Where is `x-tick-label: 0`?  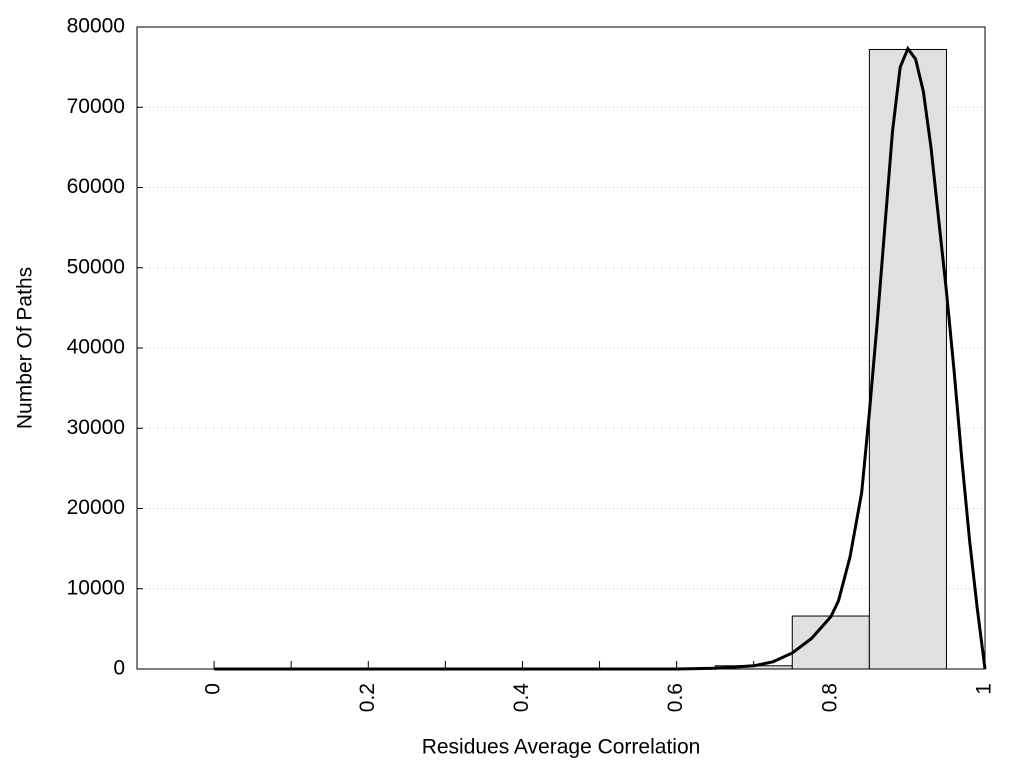
x-tick-label: 0 is located at coordinates (213, 689).